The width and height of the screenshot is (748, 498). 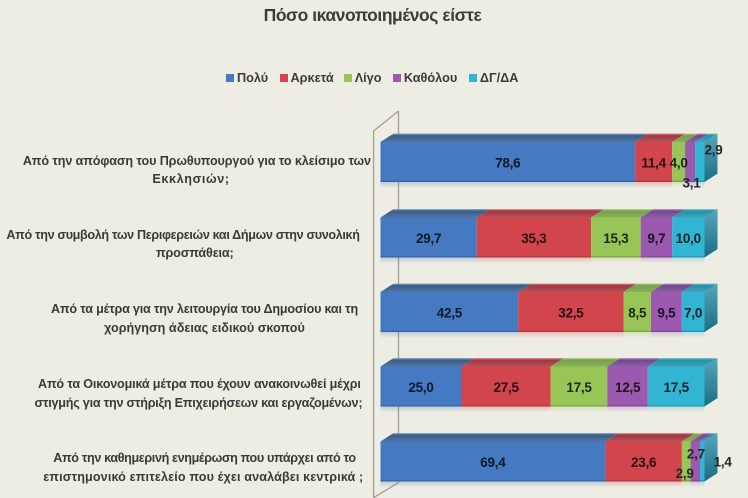 I want to click on svg-text: 9,5, so click(x=666, y=313).